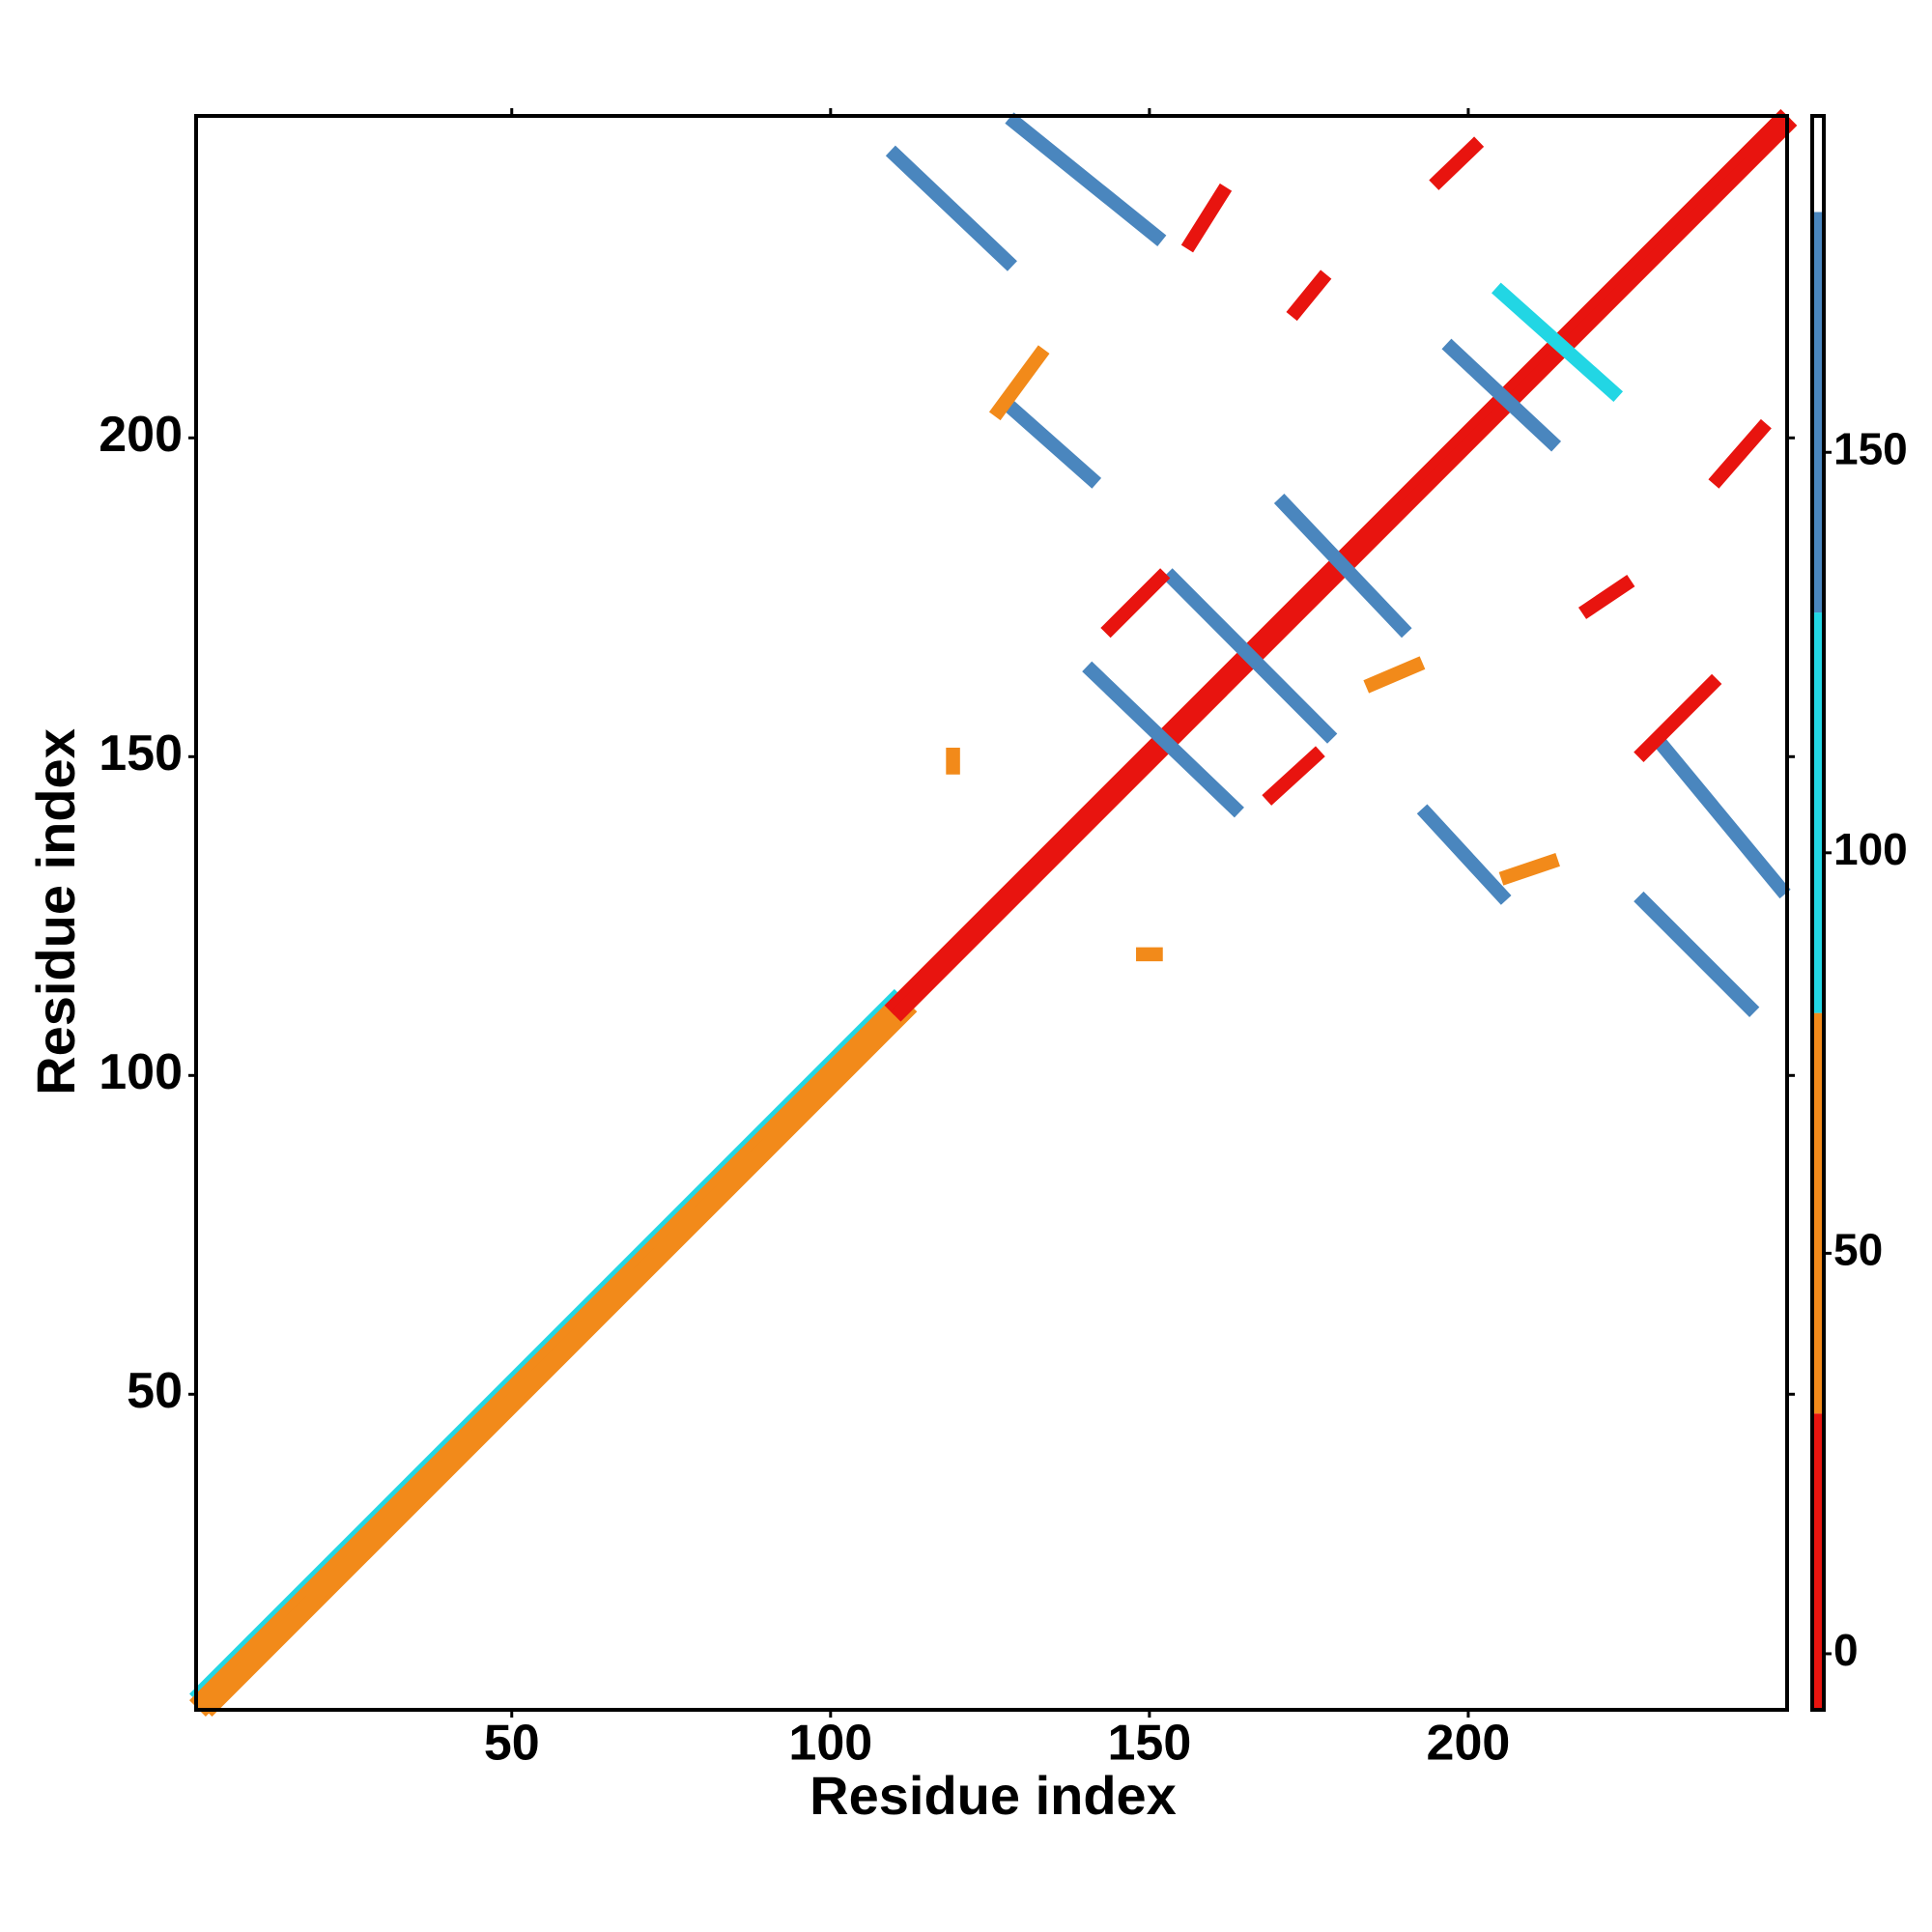 The height and width of the screenshot is (1932, 1932). I want to click on x-tick-label: 150, so click(1149, 1744).